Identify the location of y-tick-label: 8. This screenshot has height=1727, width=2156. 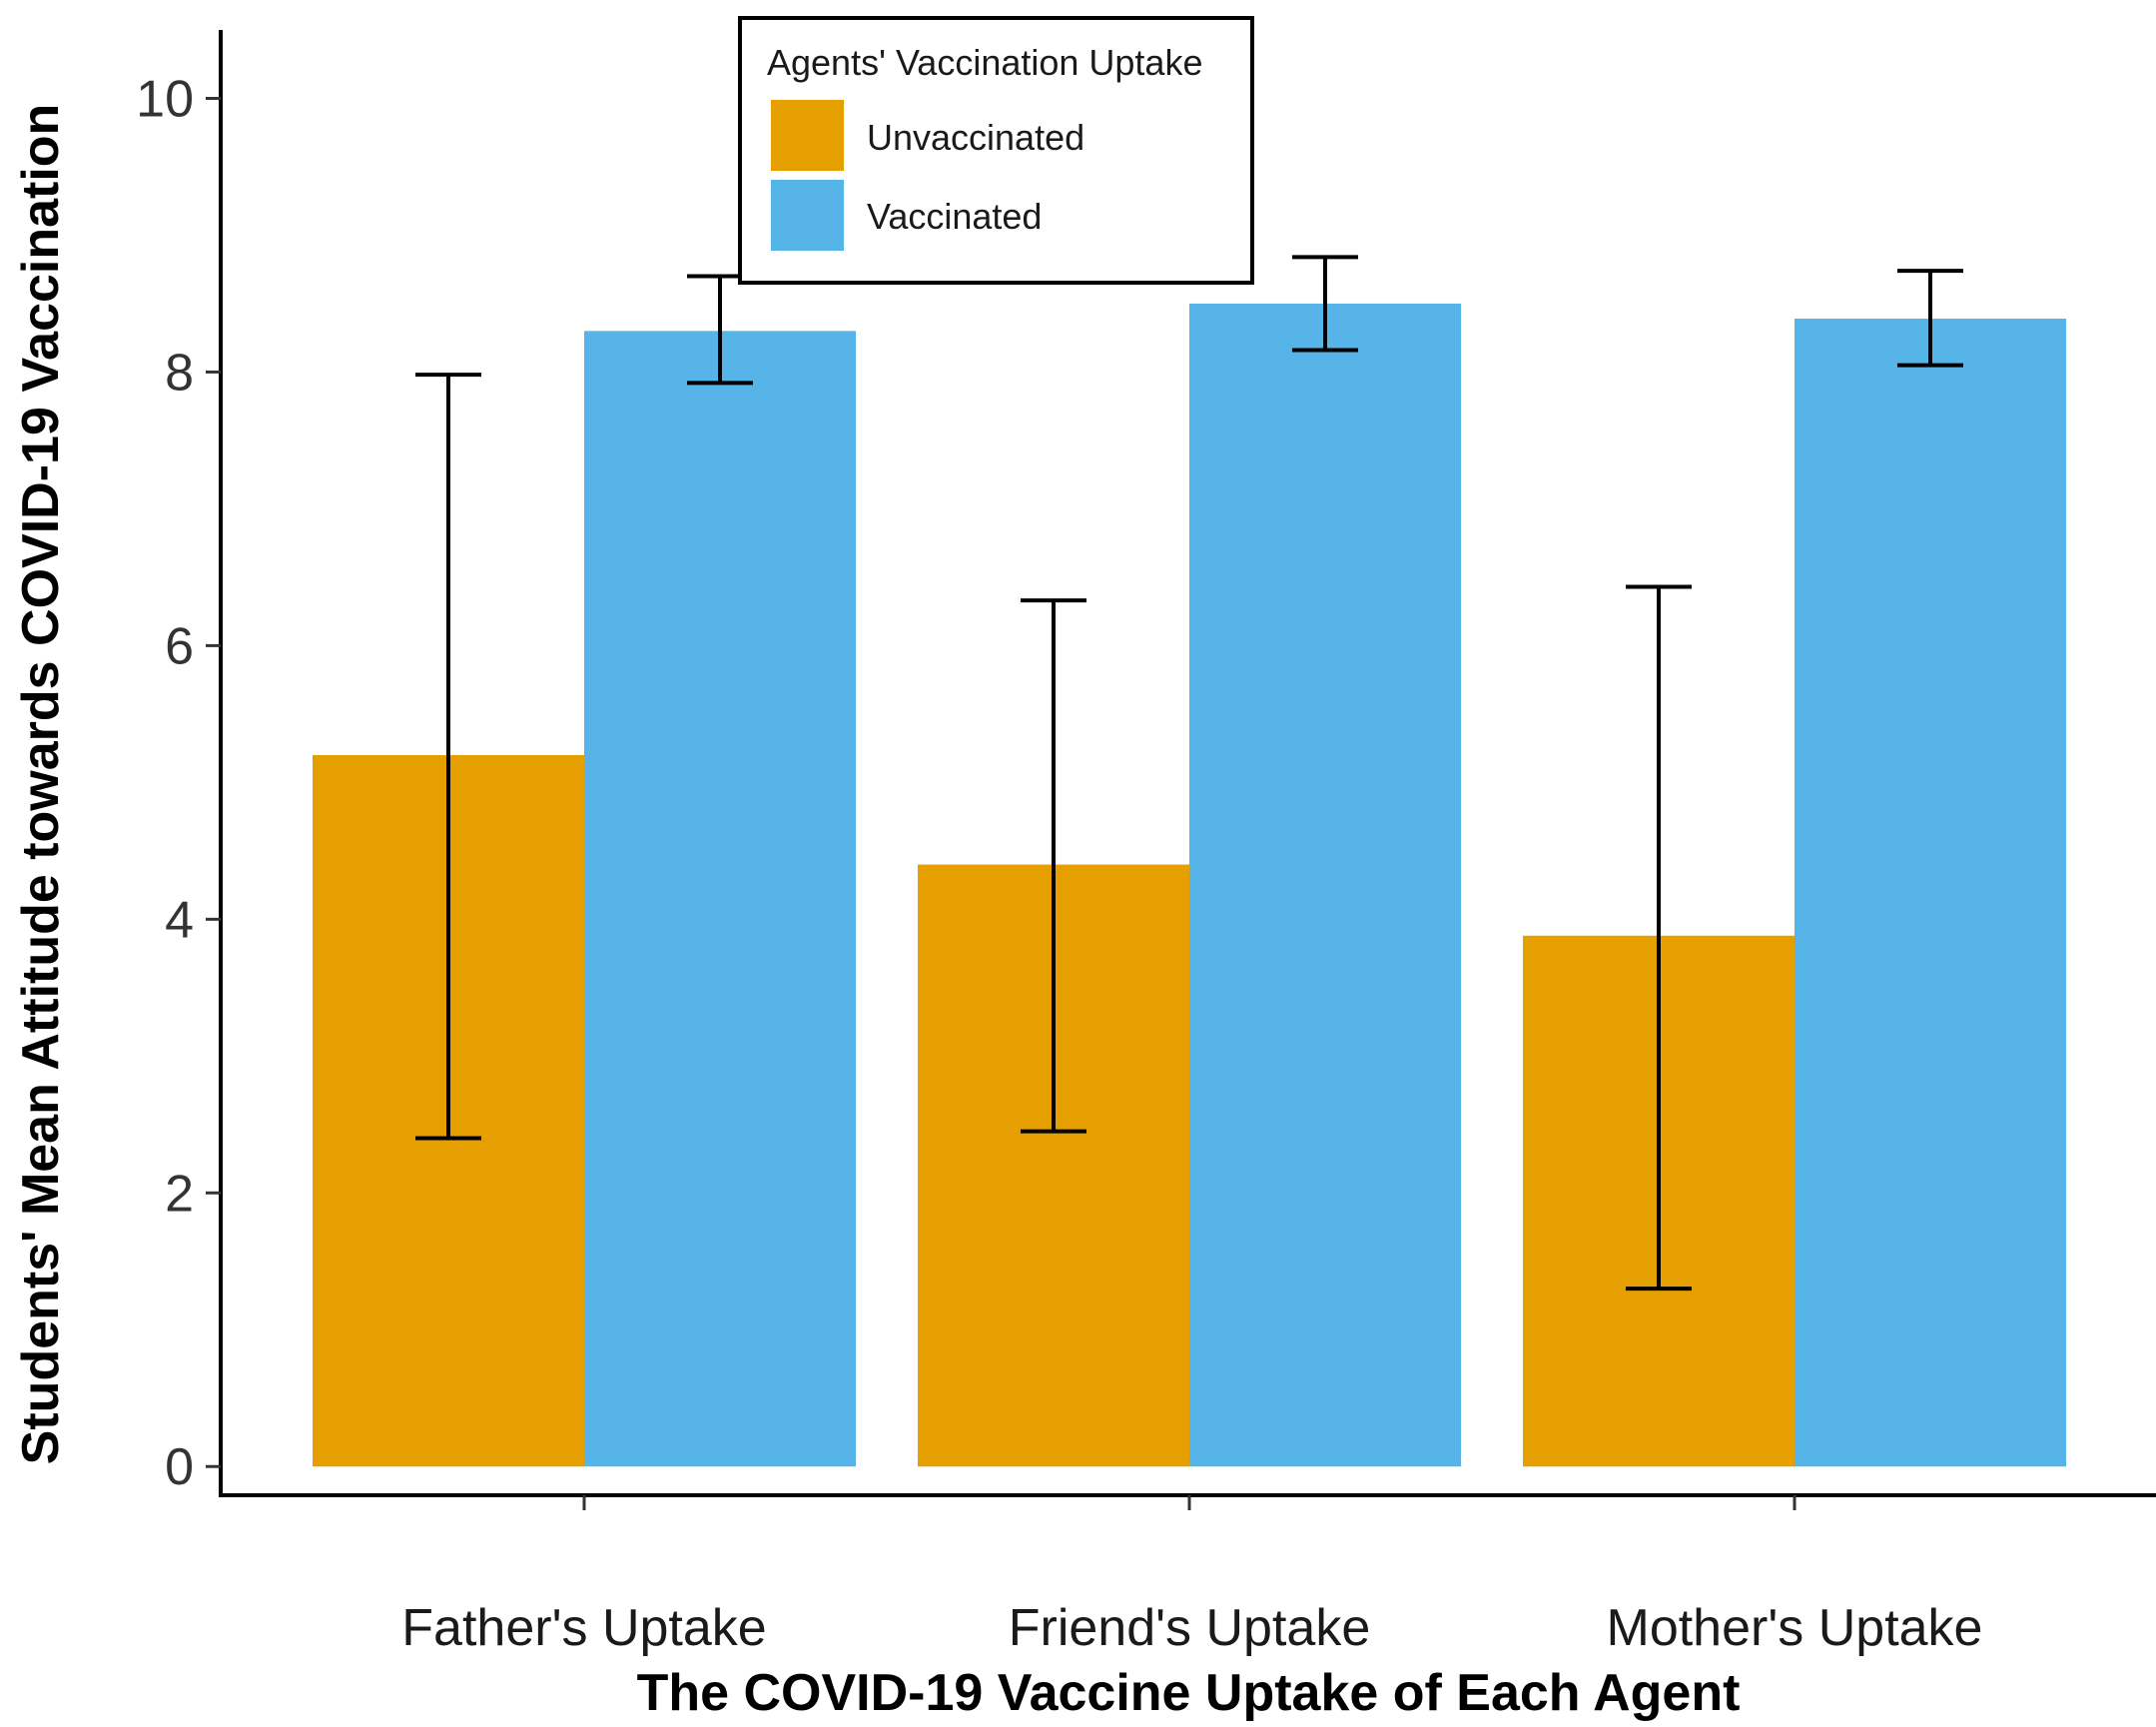
(180, 373).